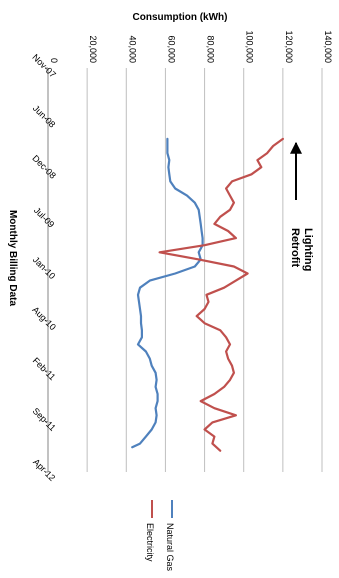  Describe the element at coordinates (308, 249) in the screenshot. I see `annotation-label-line-1: Lighting` at that location.